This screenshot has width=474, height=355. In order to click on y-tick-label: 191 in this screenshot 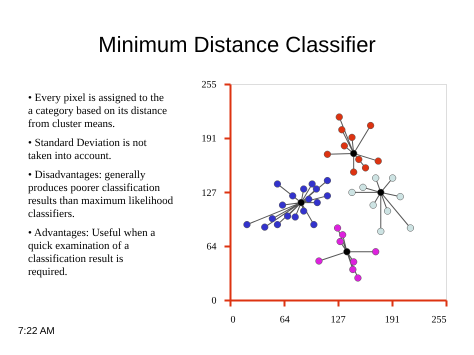, I will do `click(209, 139)`.